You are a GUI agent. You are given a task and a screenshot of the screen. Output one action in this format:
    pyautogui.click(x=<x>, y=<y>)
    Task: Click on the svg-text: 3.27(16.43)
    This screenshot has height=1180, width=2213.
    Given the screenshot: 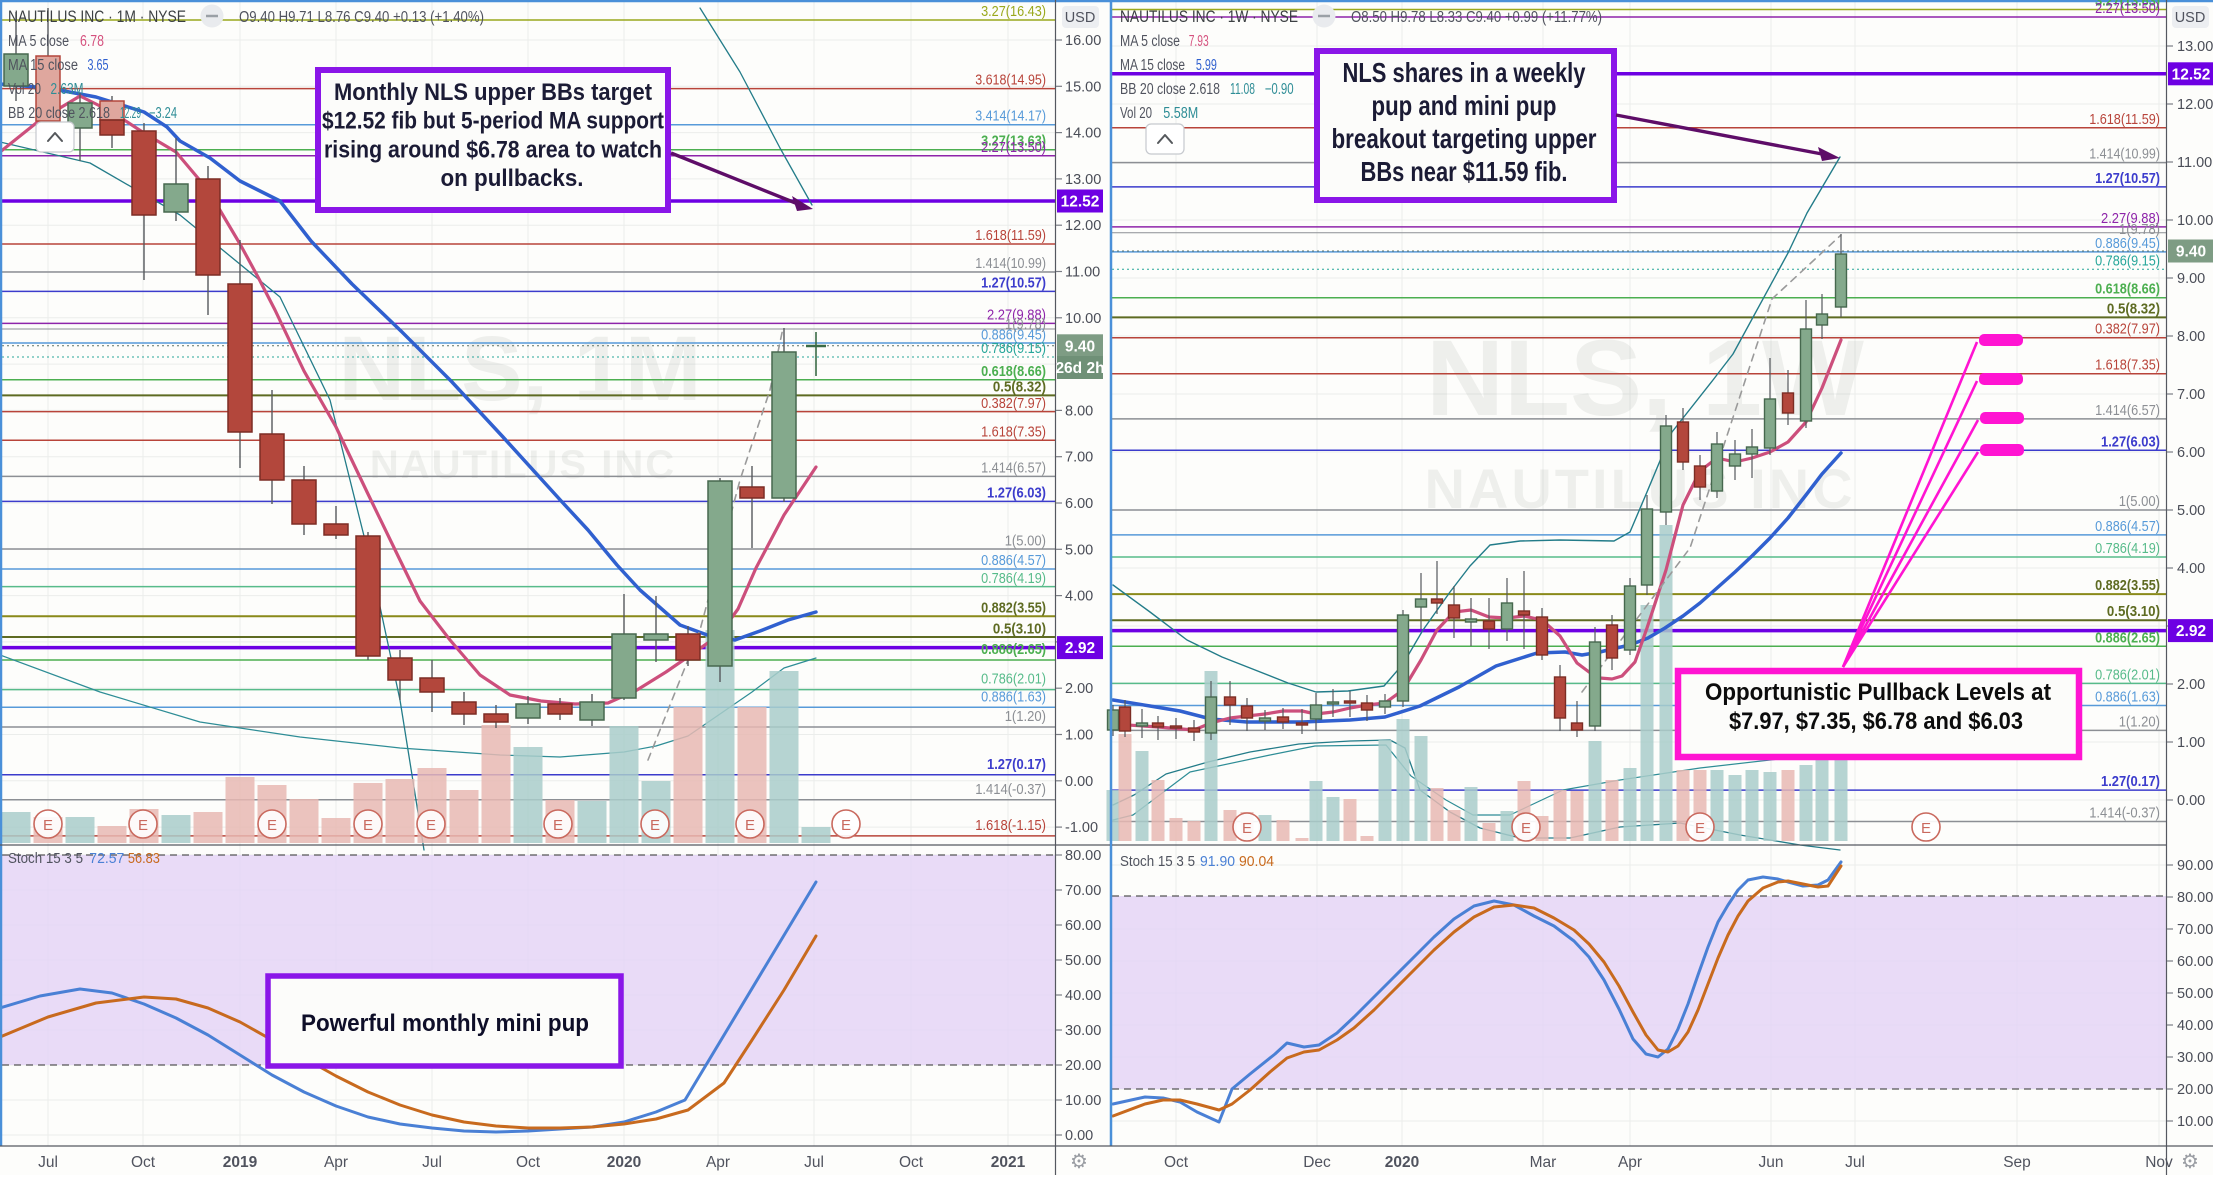 What is the action you would take?
    pyautogui.click(x=1013, y=12)
    